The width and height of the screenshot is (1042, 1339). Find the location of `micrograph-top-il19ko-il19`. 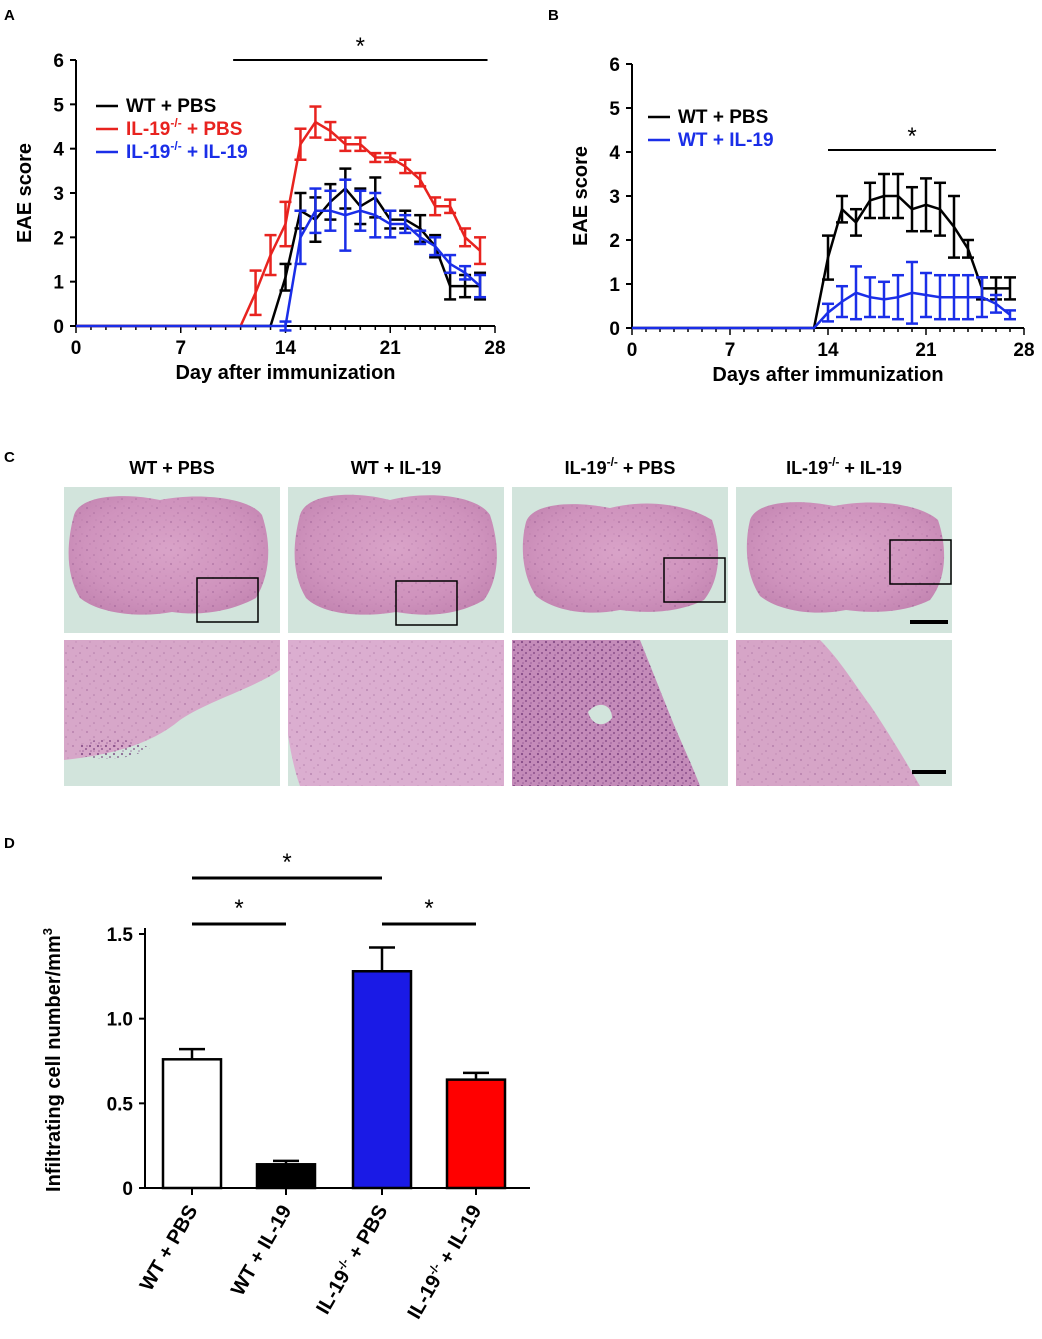

micrograph-top-il19ko-il19 is located at coordinates (844, 560).